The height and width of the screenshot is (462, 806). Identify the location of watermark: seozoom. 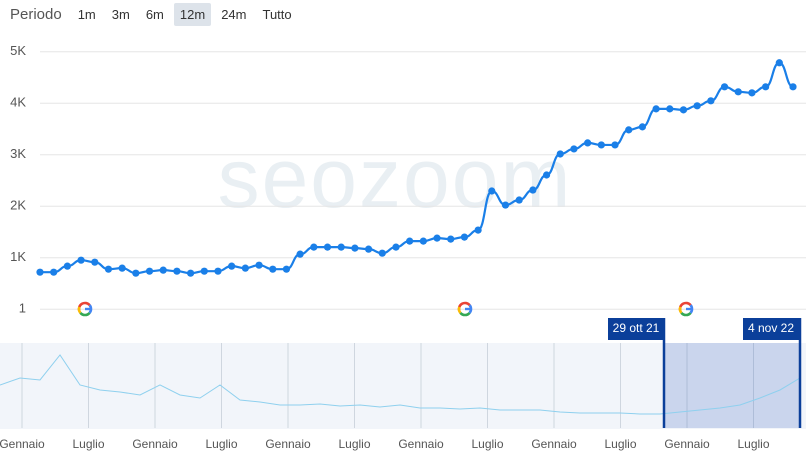
(395, 178).